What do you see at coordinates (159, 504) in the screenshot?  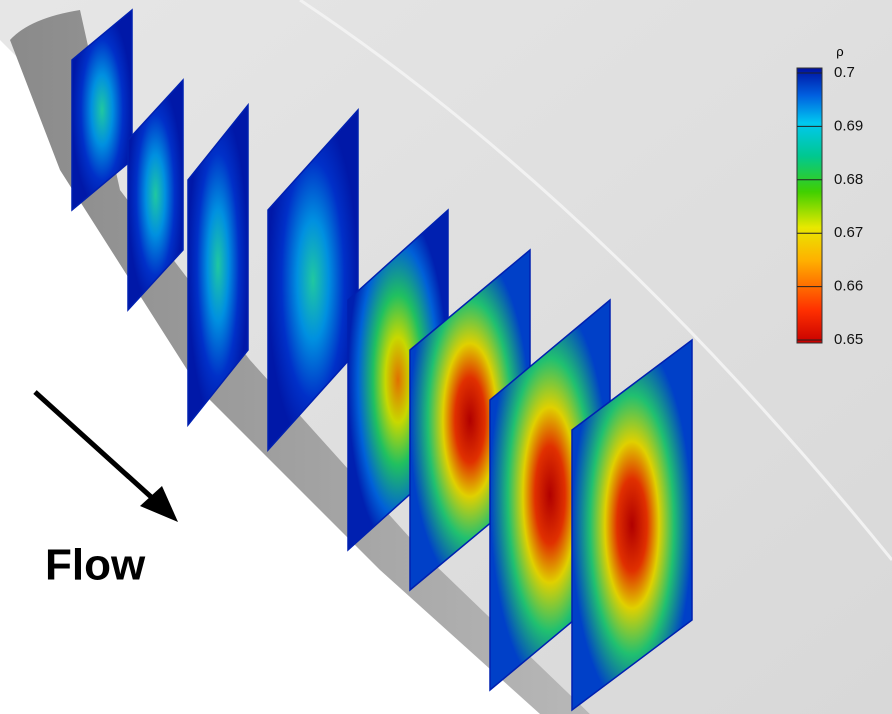 I see `flow-arrowhead` at bounding box center [159, 504].